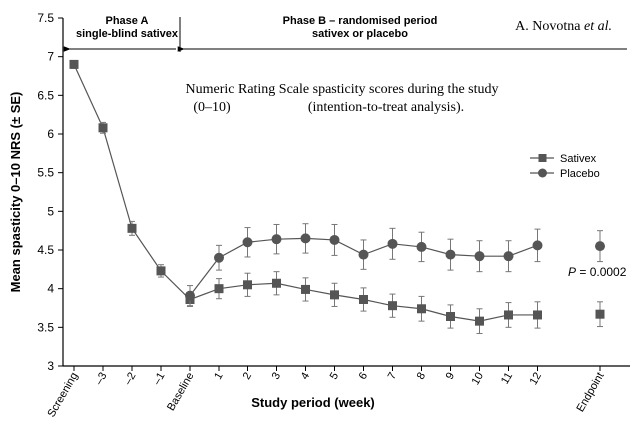  Describe the element at coordinates (360, 34) in the screenshot. I see `phase-b-subtitle: sativex or placebo` at that location.